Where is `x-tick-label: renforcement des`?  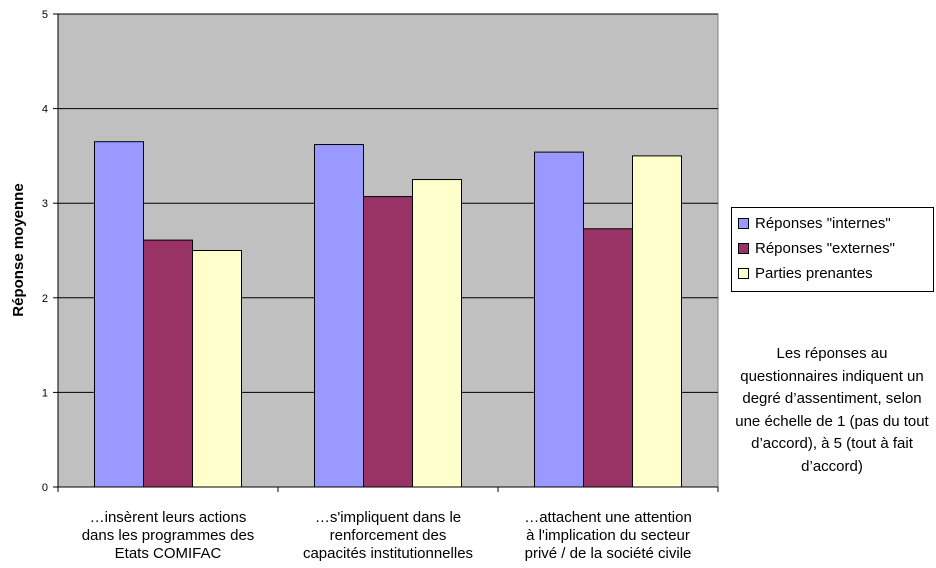
x-tick-label: renforcement des is located at coordinates (388, 535).